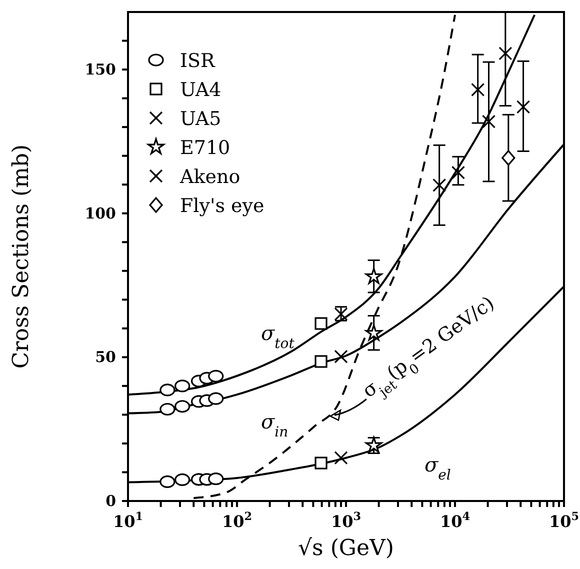  I want to click on x-tick-label: 10$^{3}$, so click(346, 520).